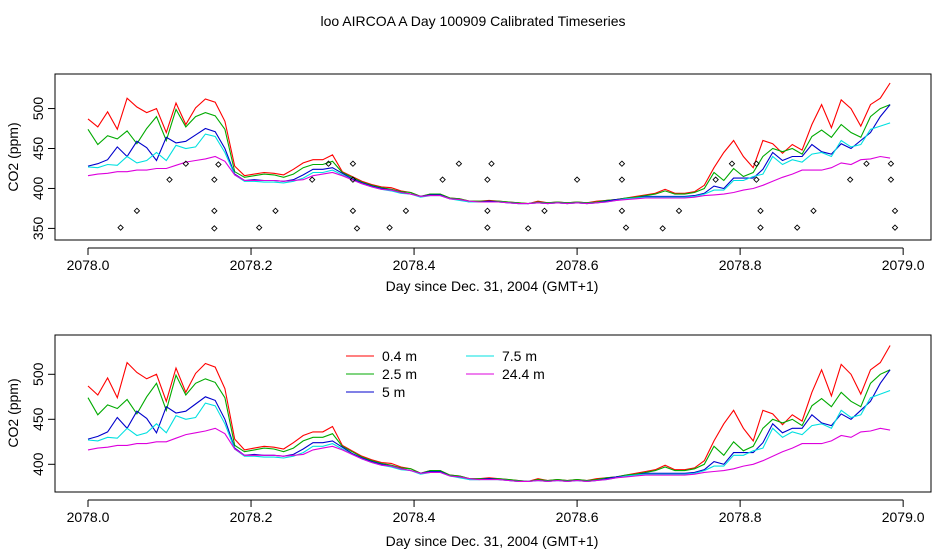 This screenshot has width=950, height=550. What do you see at coordinates (393, 392) in the screenshot?
I see `legend-label: 5 m` at bounding box center [393, 392].